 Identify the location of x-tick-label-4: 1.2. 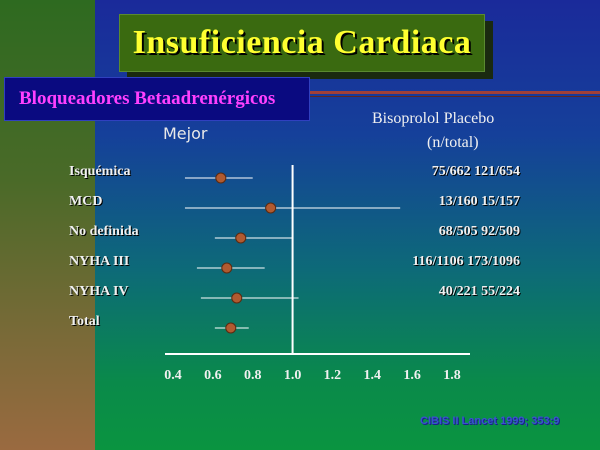
(333, 375).